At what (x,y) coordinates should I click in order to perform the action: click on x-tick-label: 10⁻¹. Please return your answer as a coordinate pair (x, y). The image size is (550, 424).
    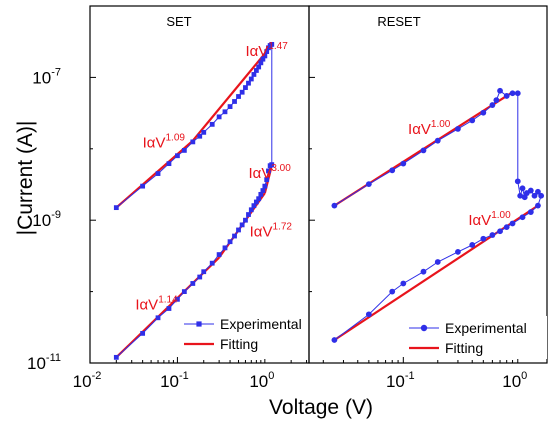
    Looking at the image, I should click on (174, 380).